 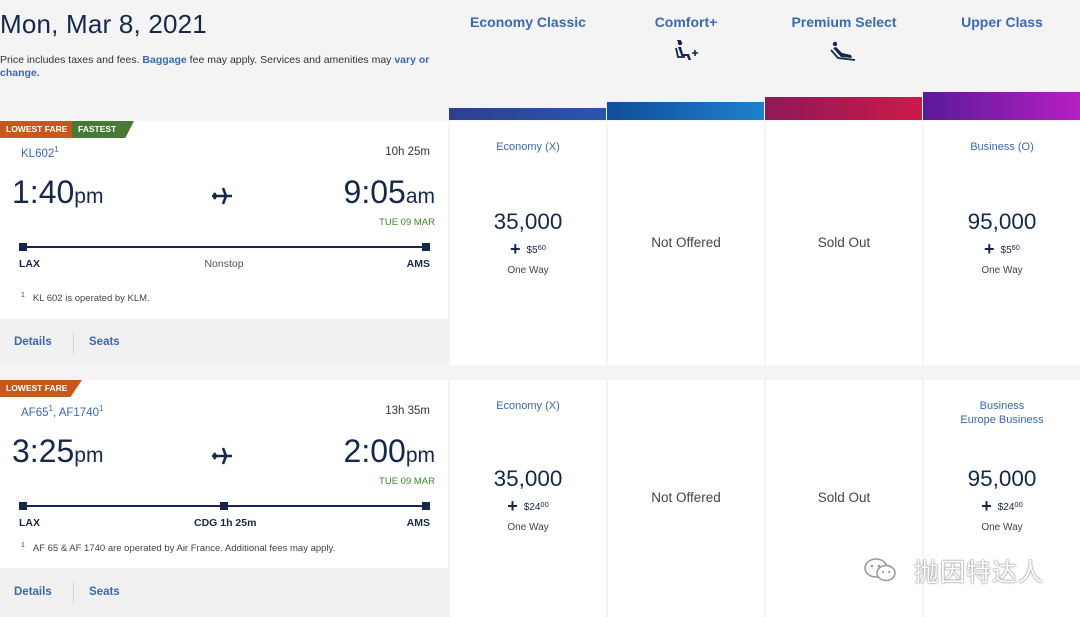 What do you see at coordinates (1002, 420) in the screenshot?
I see `fare-class-label-sub: Europe Business` at bounding box center [1002, 420].